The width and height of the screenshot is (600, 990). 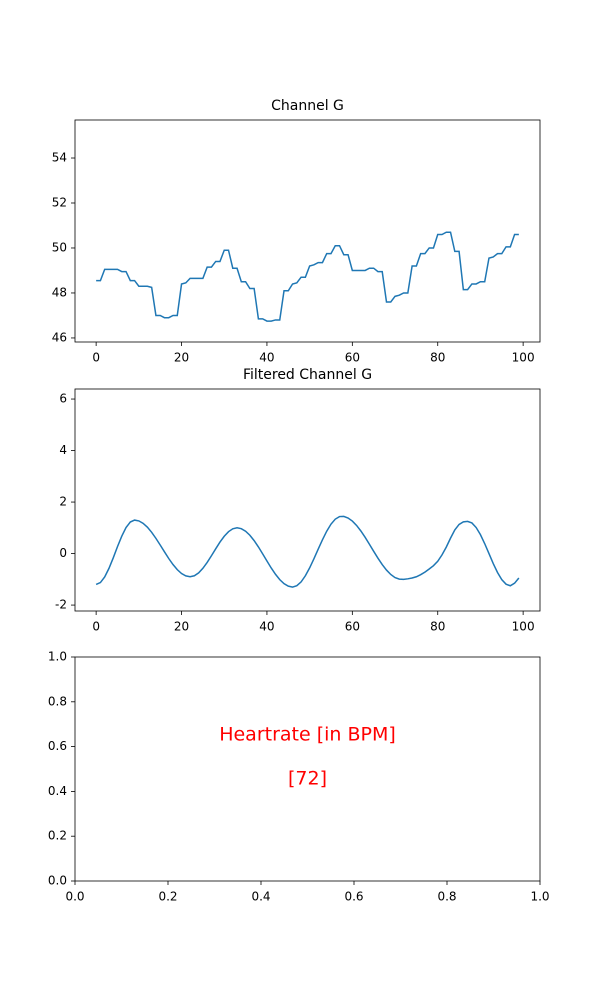 What do you see at coordinates (59, 247) in the screenshot?
I see `y-tick-label: 50` at bounding box center [59, 247].